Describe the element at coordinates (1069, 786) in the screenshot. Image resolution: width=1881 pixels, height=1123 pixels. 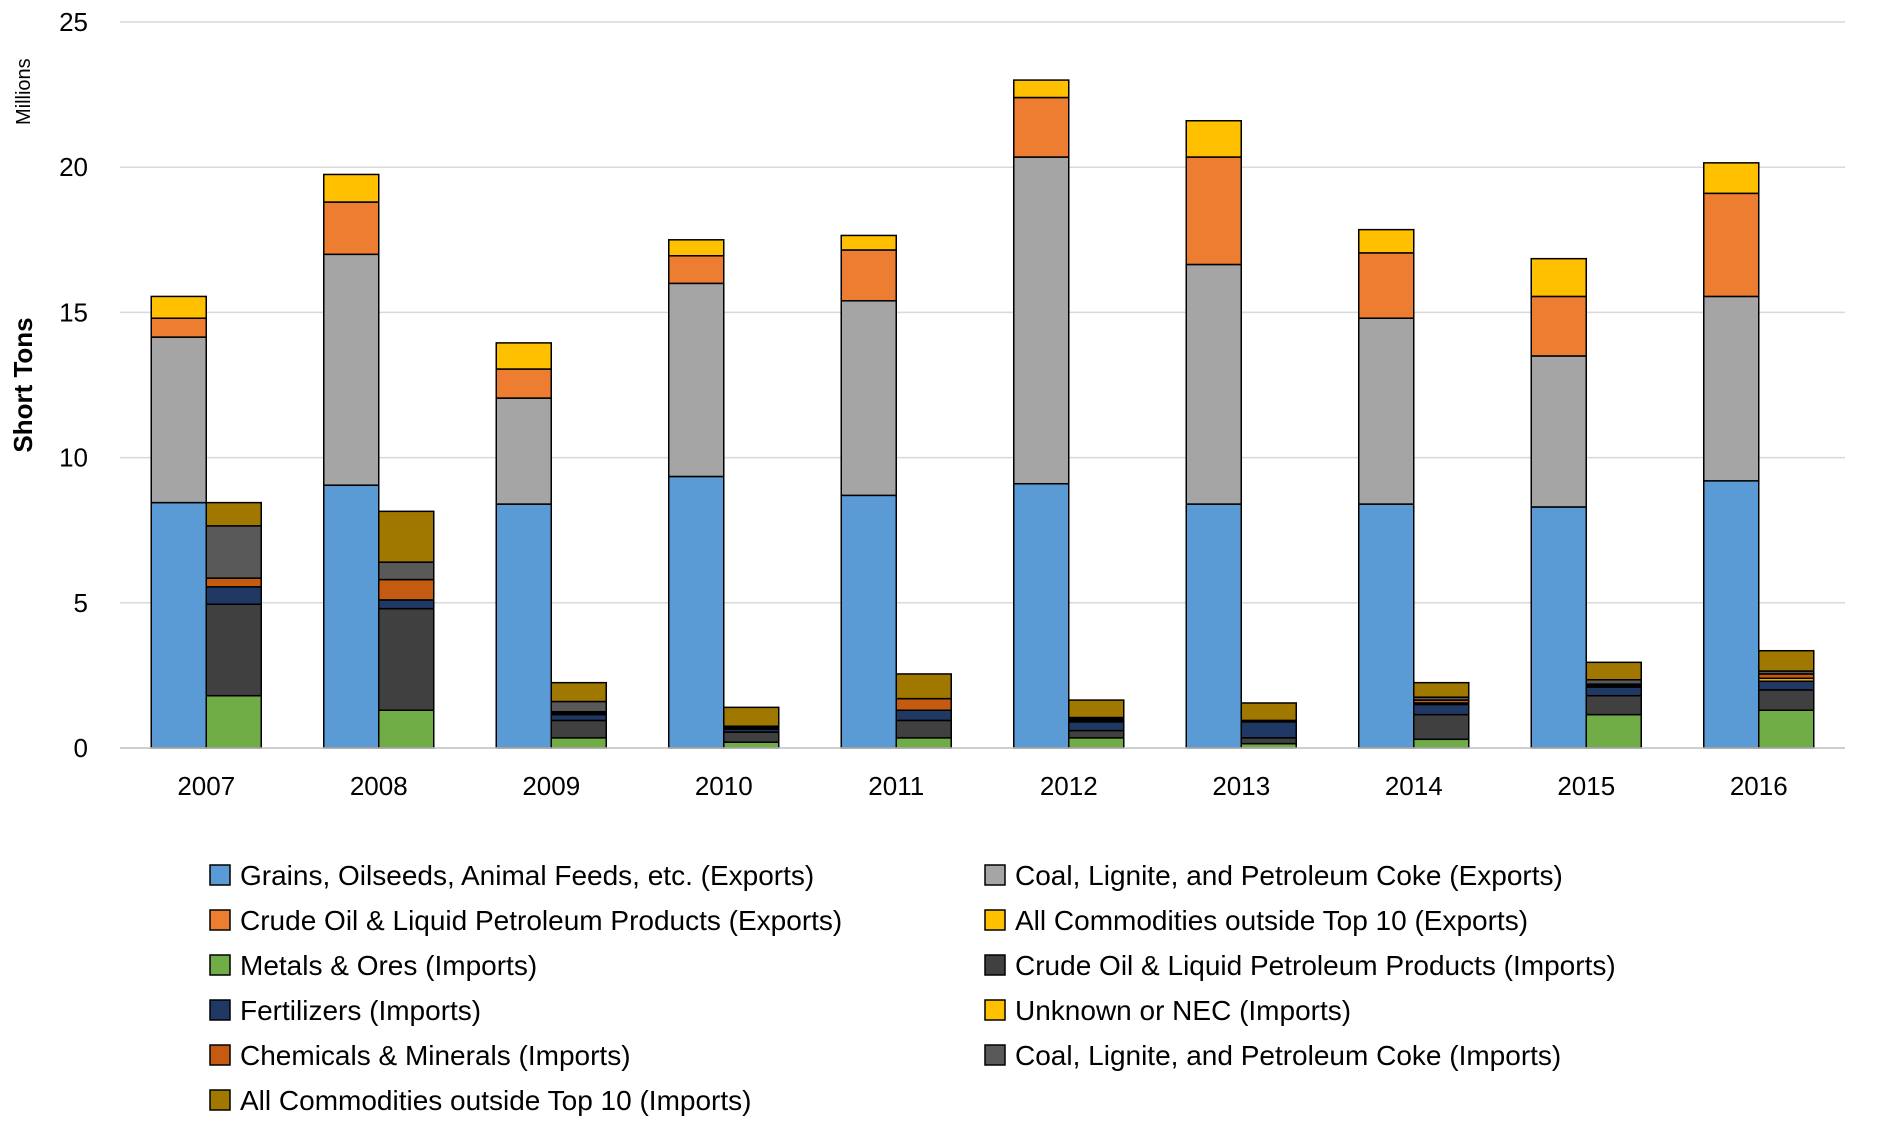
I see `x-tick-label: 2012` at that location.